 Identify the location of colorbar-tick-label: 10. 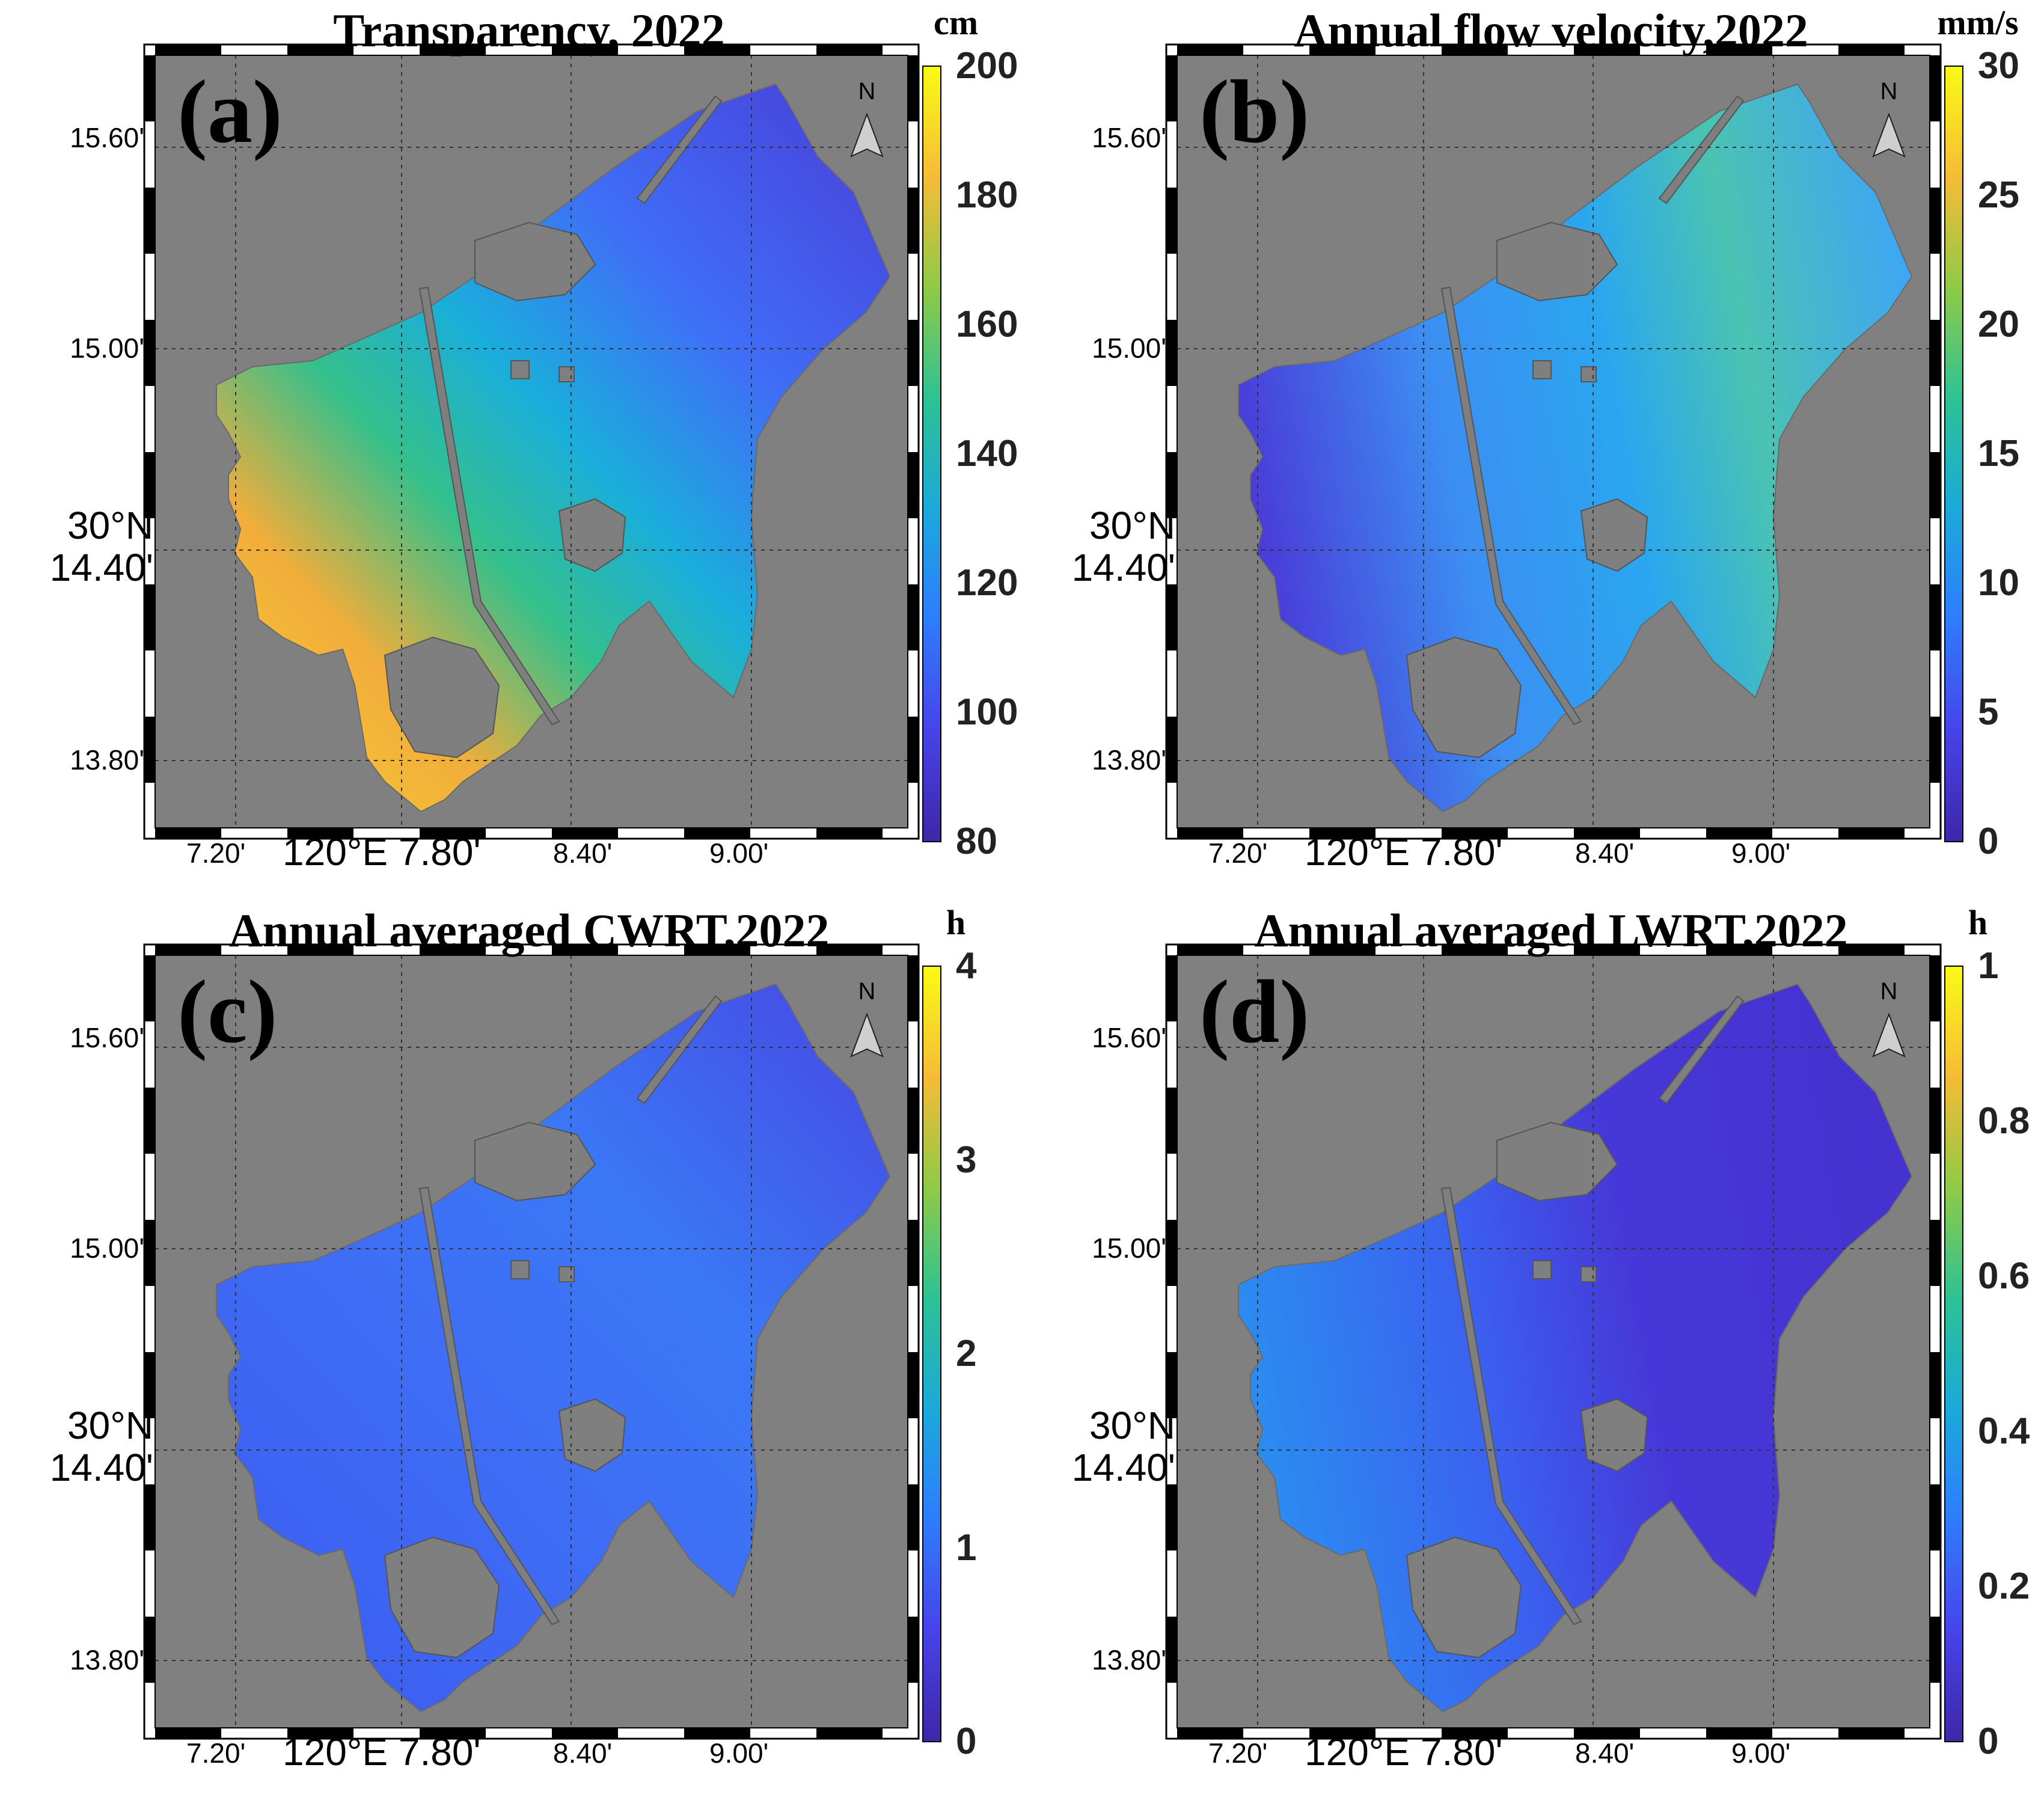
(1998, 583).